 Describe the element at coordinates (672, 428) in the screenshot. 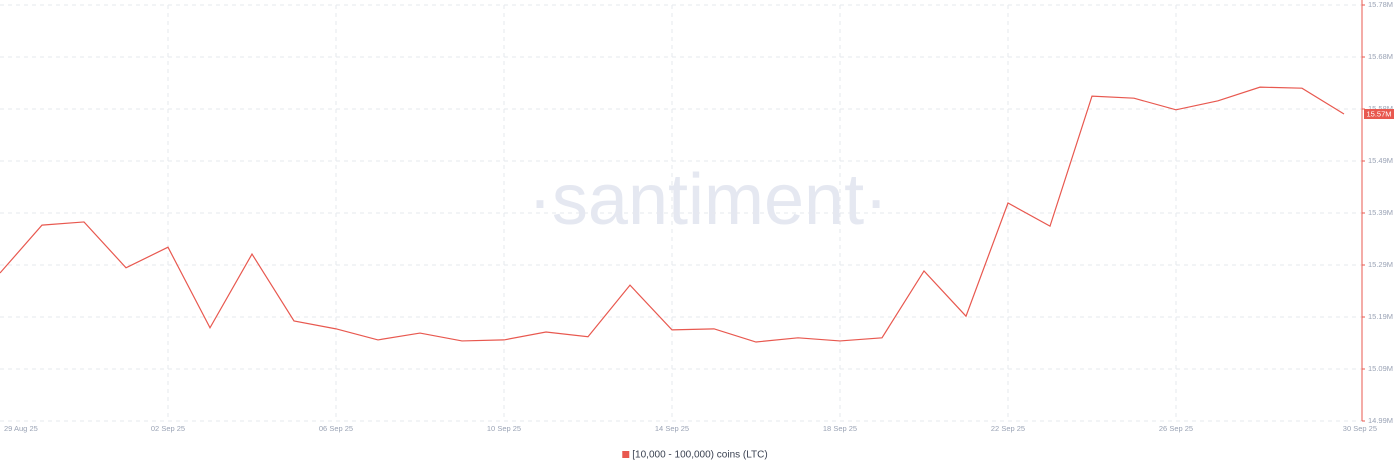

I see `x-tick-label: 14 Sep 25` at that location.